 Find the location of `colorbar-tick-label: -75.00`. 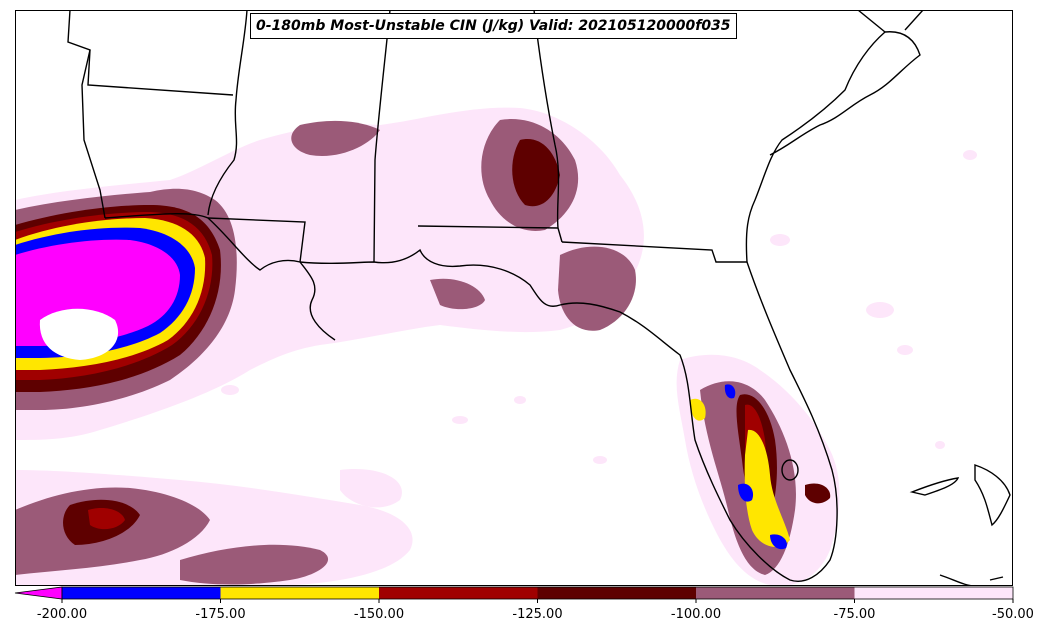

colorbar-tick-label: -75.00 is located at coordinates (854, 614).